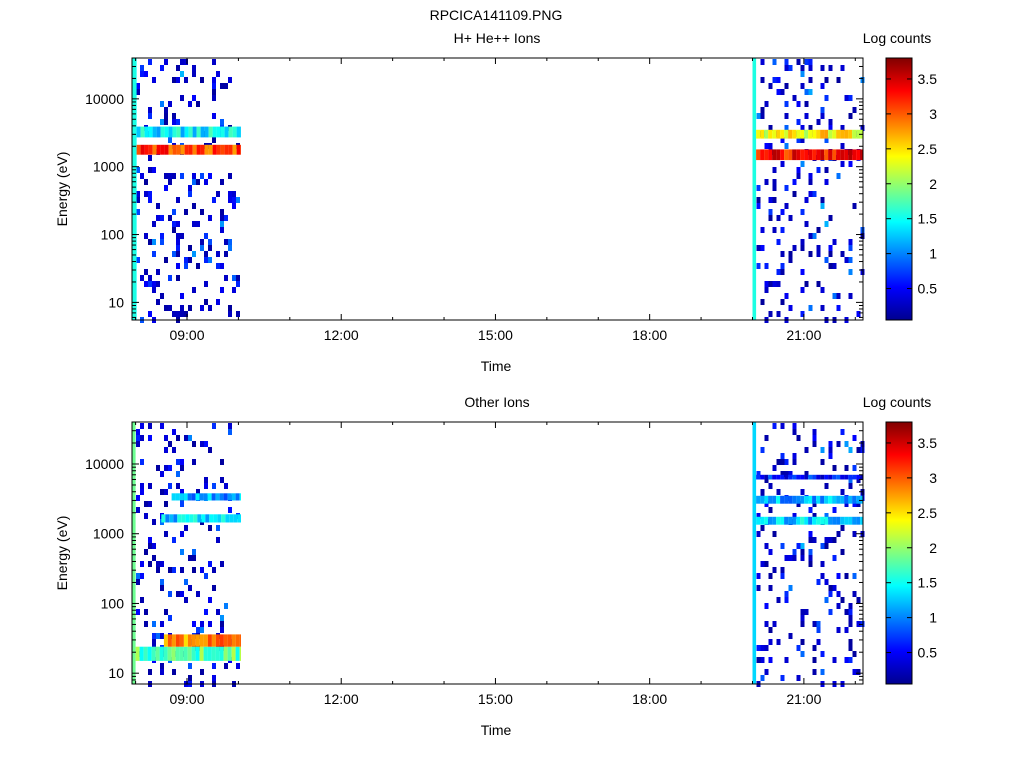 The width and height of the screenshot is (1024, 768). I want to click on colorbar-tick-label: 2.5, so click(928, 149).